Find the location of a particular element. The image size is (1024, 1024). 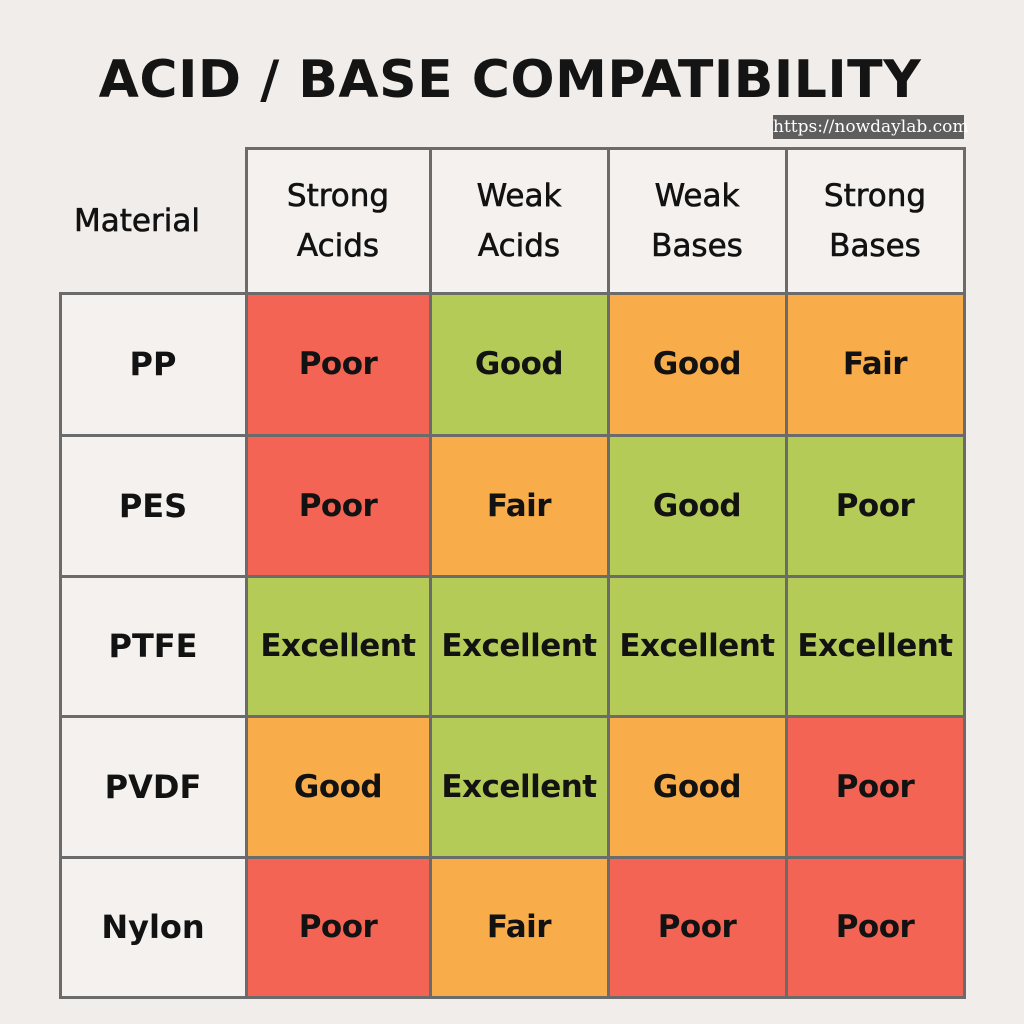

chart-title: ACID / BASE COMPATIBILITY is located at coordinates (510, 80).